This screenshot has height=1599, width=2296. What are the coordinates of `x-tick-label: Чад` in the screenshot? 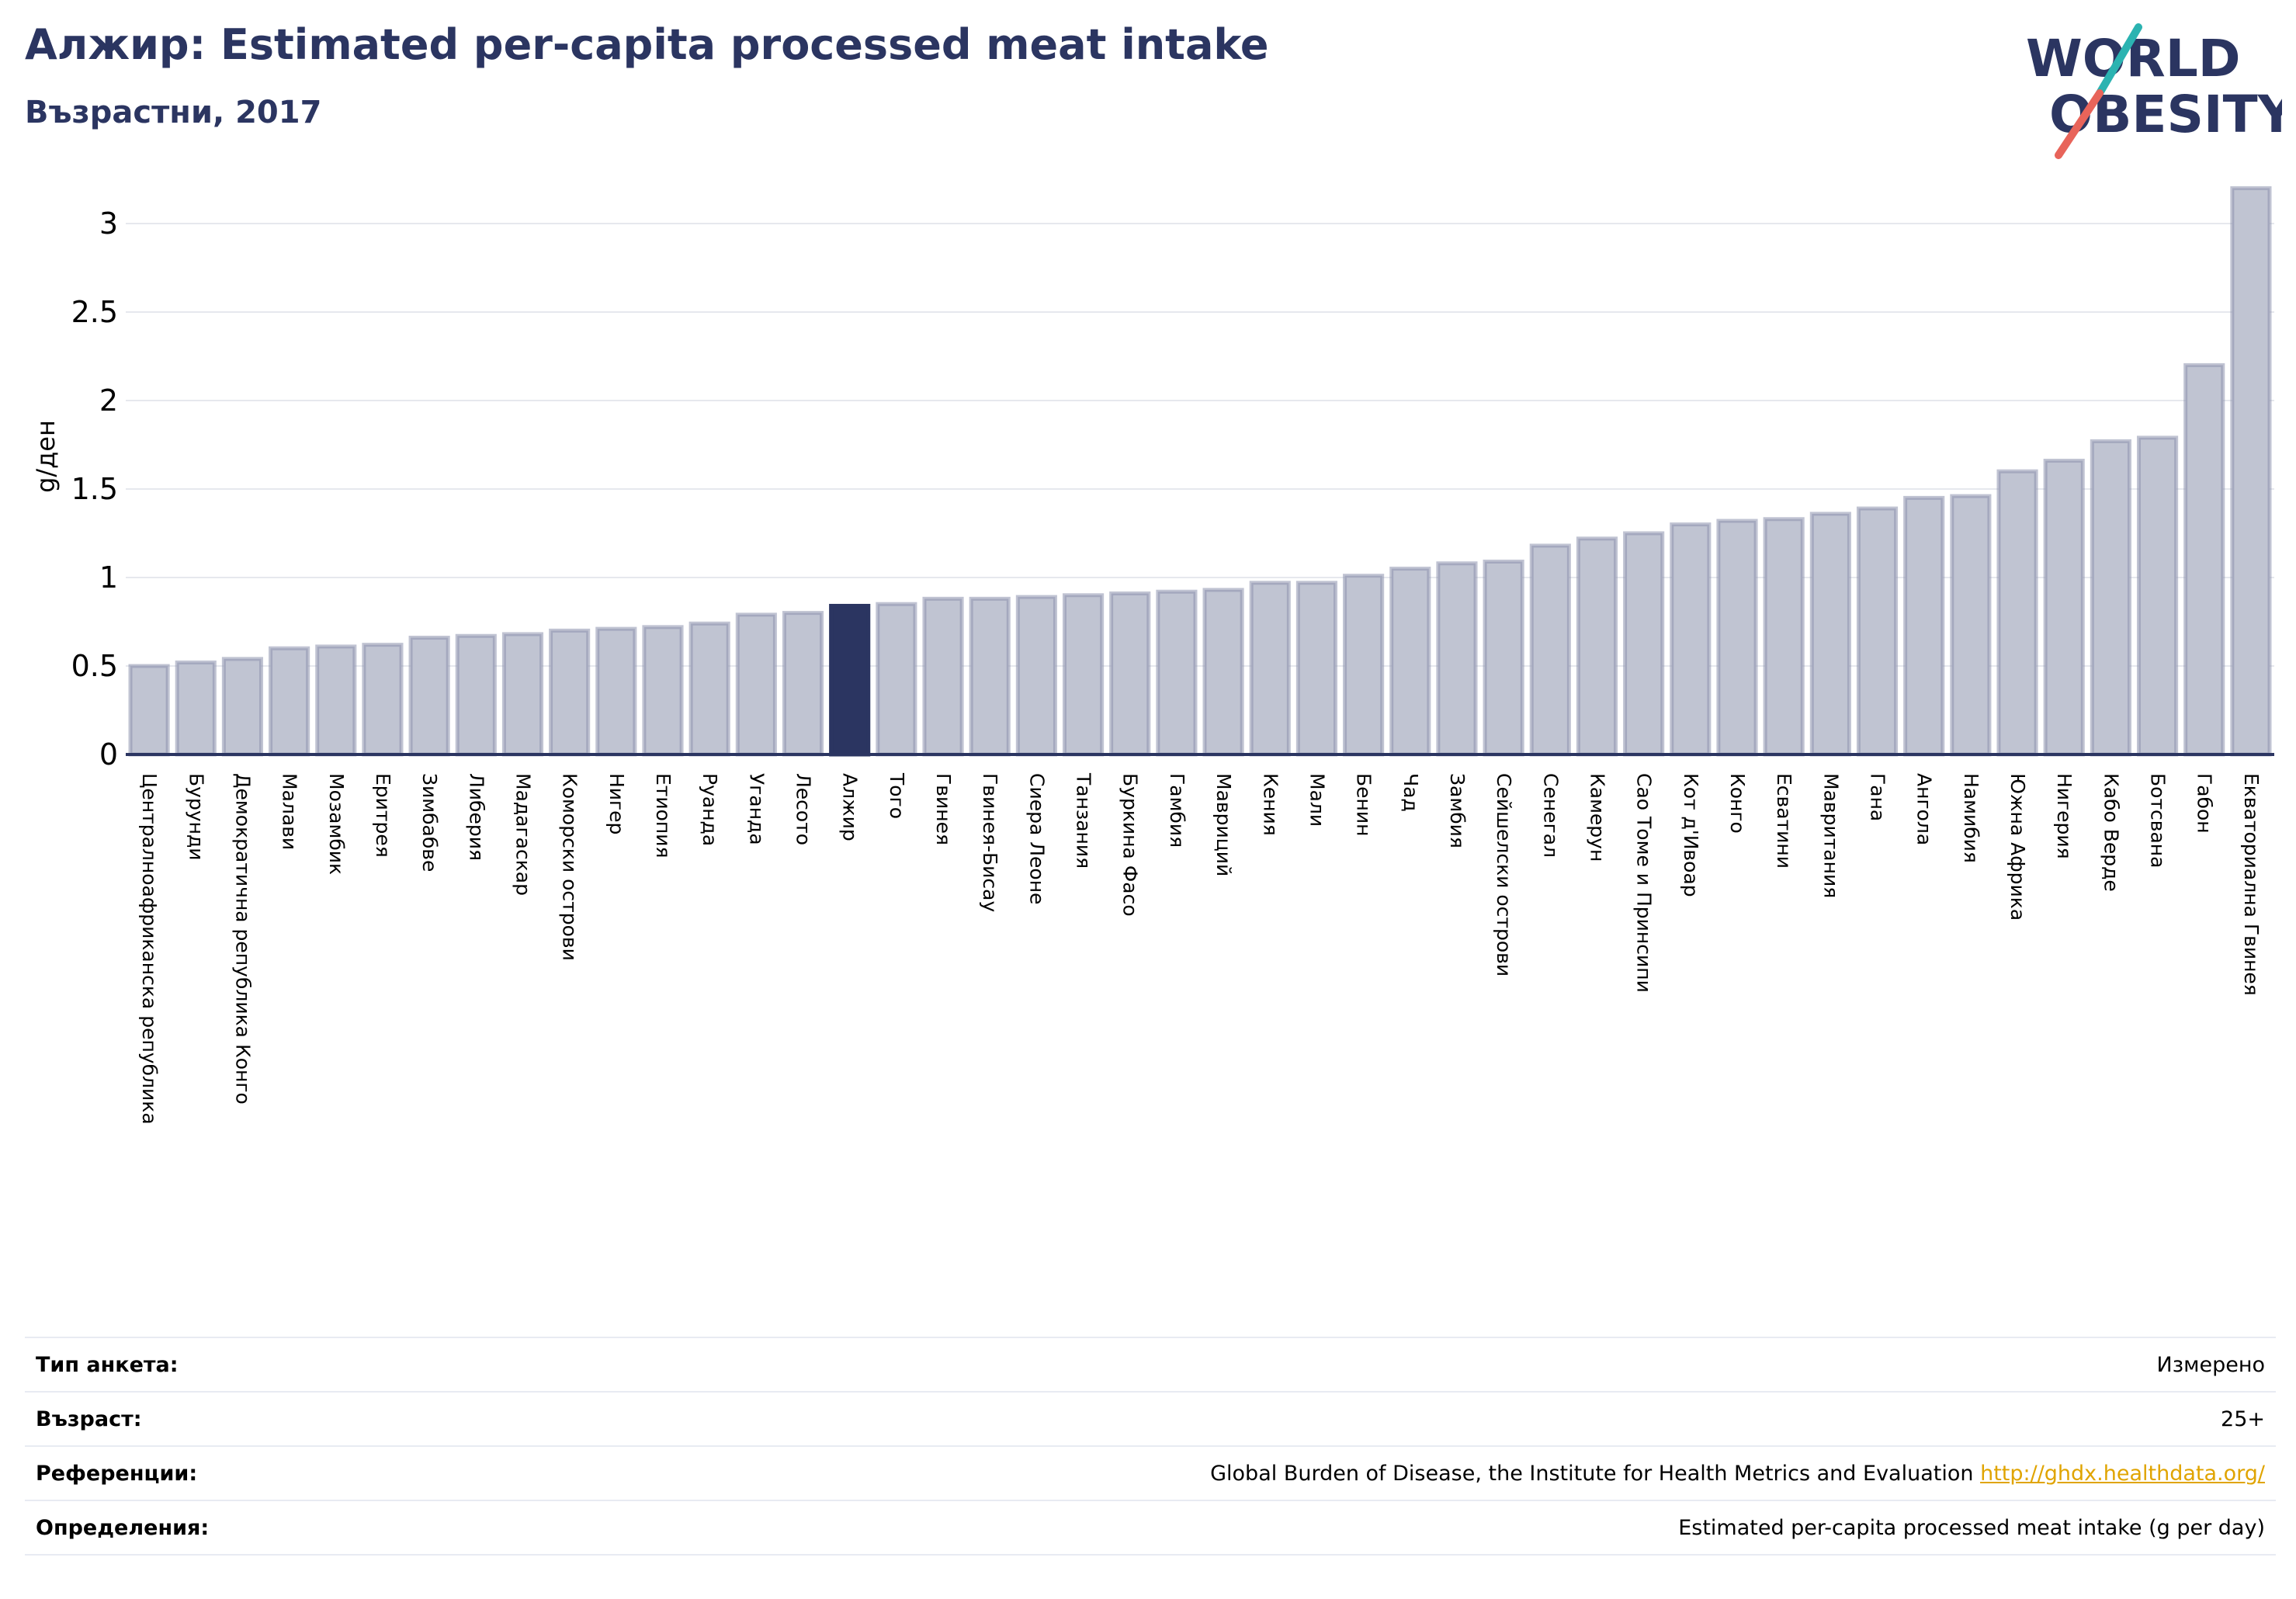 It's located at (1410, 792).